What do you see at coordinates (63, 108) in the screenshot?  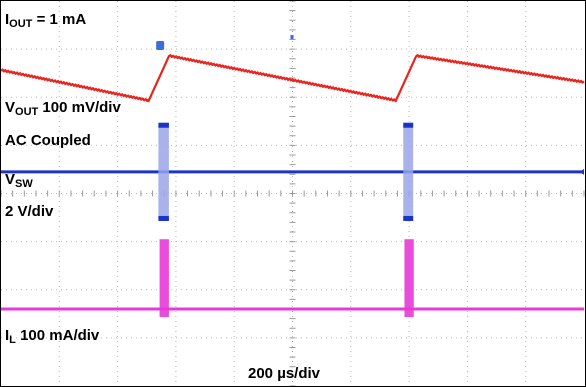 I see `vout-scale-label: VOUT 100 mV/div` at bounding box center [63, 108].